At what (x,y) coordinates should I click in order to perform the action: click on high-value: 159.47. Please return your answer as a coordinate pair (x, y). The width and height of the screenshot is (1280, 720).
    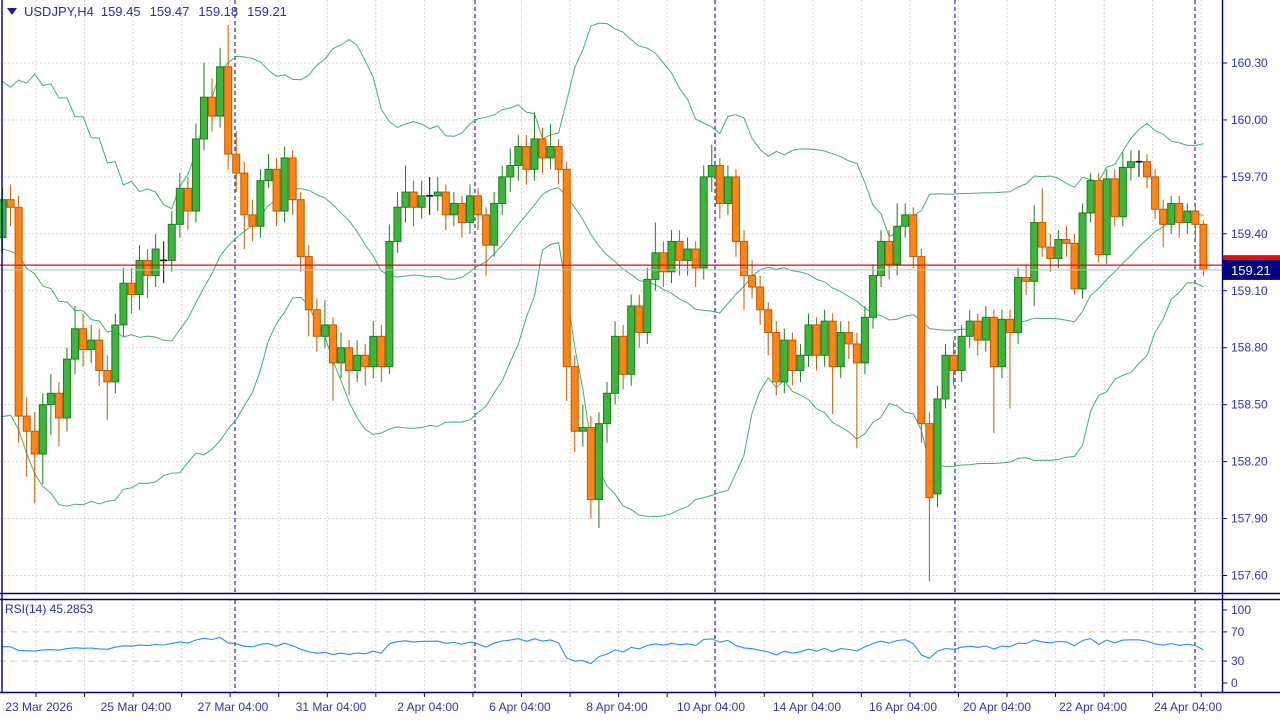
    Looking at the image, I should click on (169, 11).